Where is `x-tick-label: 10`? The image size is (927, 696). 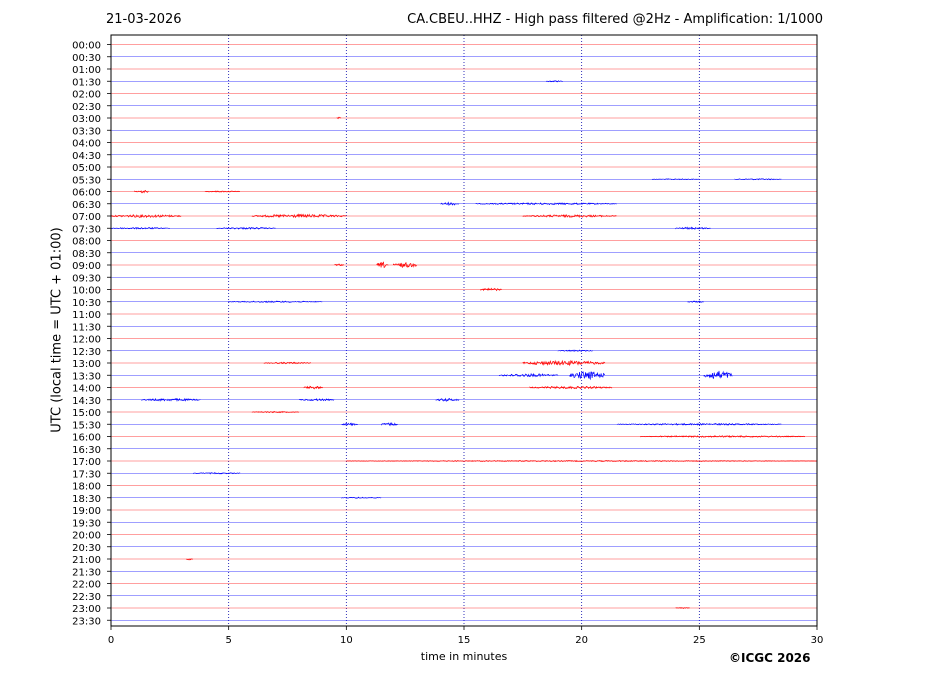
x-tick-label: 10 is located at coordinates (346, 640).